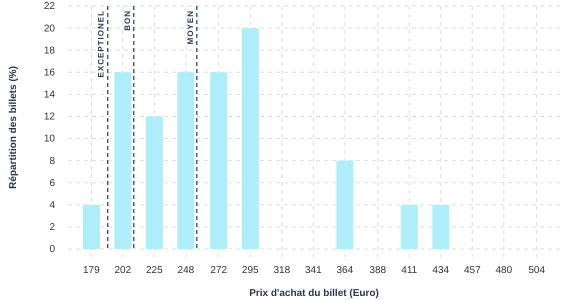  I want to click on y-tick-label: 10, so click(50, 139).